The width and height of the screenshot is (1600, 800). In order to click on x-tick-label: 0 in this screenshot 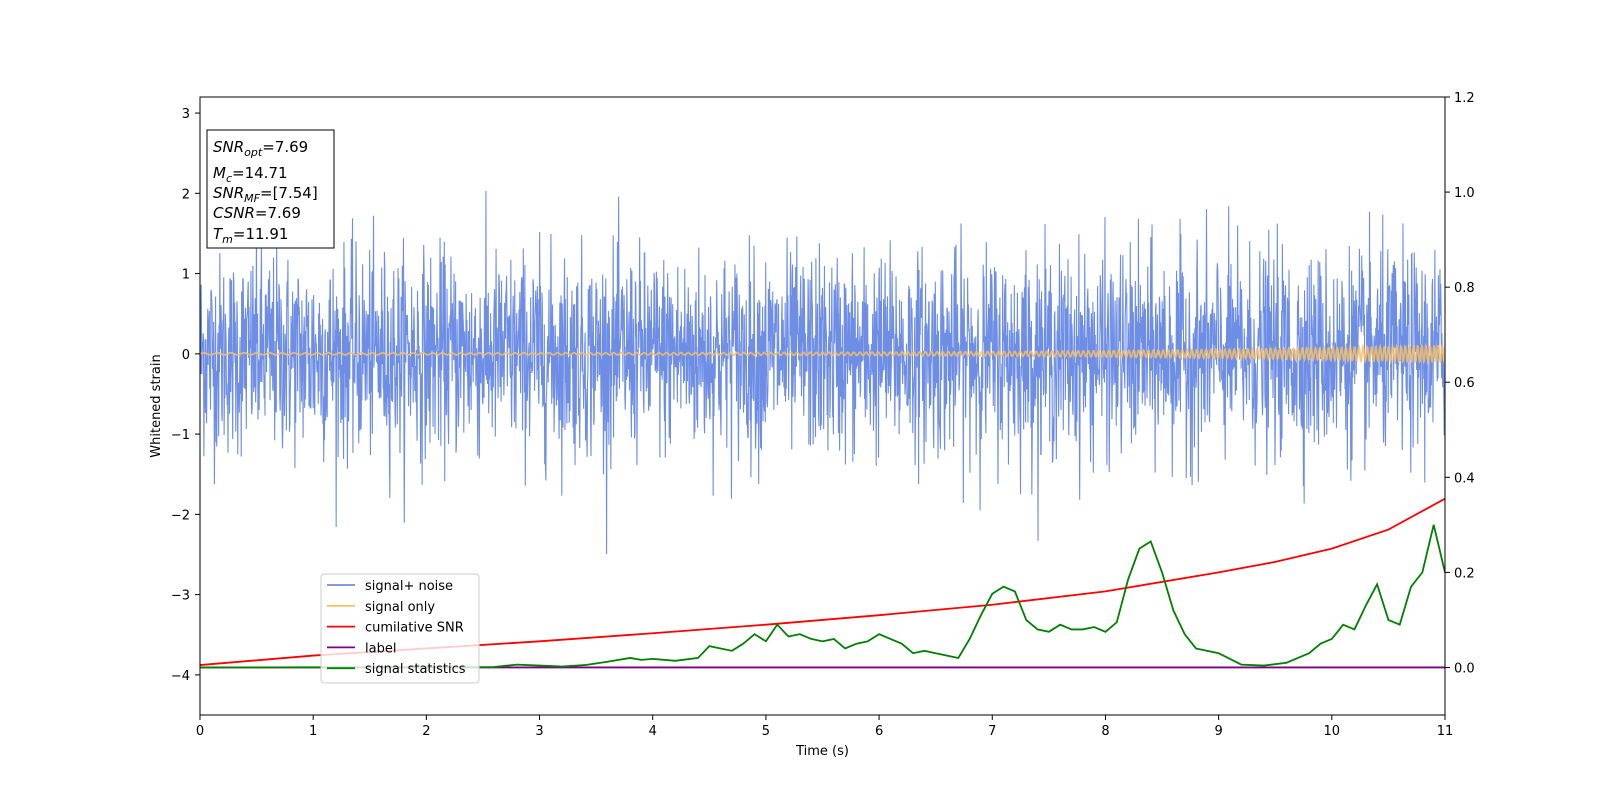, I will do `click(200, 731)`.